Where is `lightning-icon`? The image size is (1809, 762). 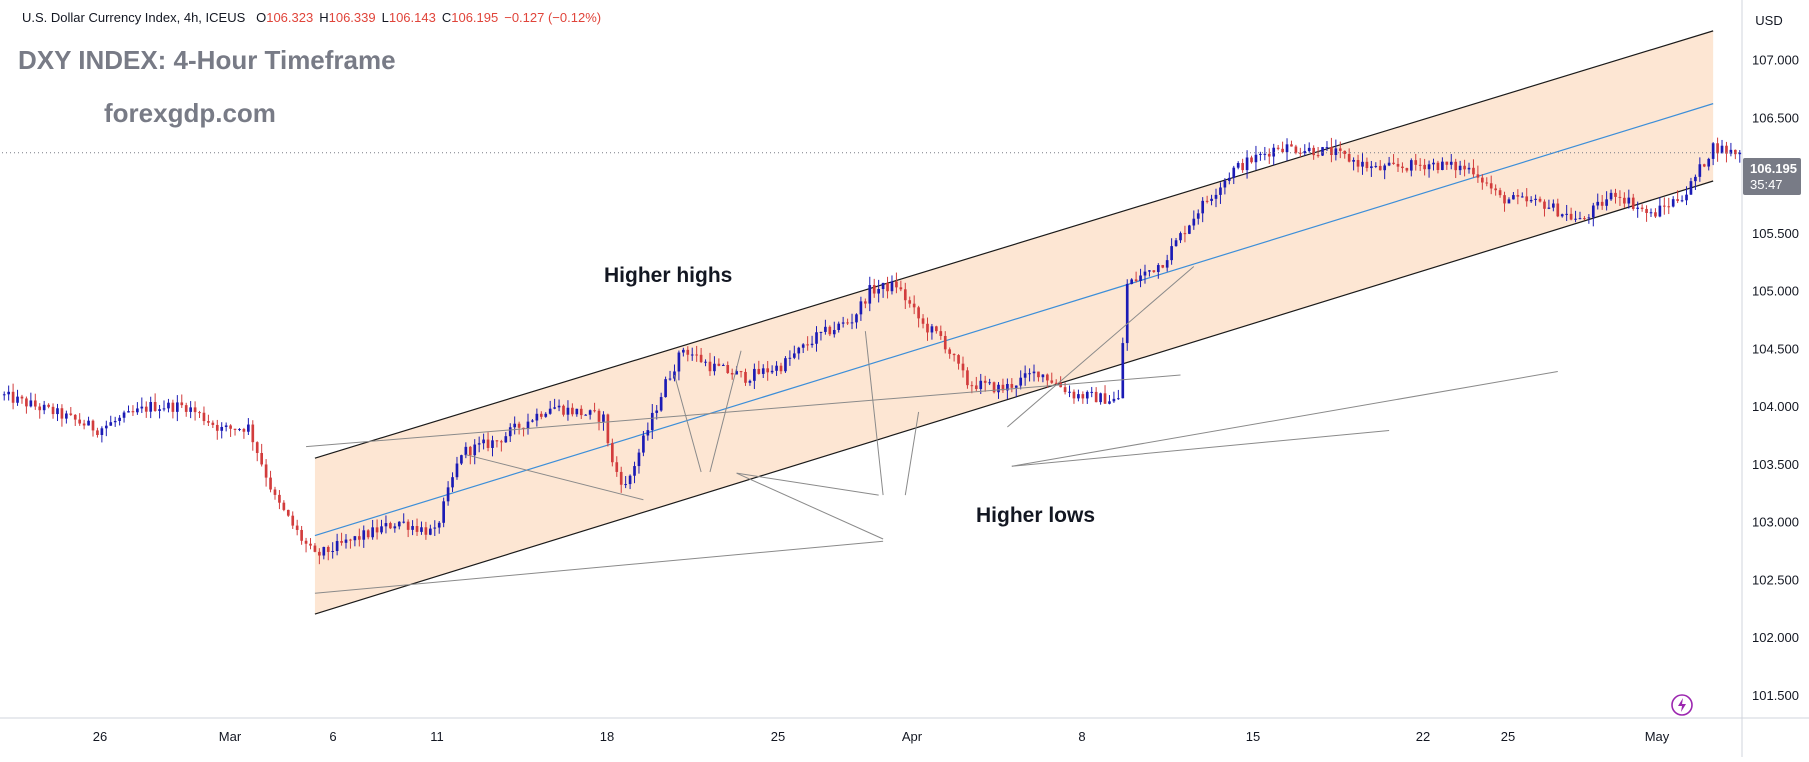 lightning-icon is located at coordinates (1682, 705).